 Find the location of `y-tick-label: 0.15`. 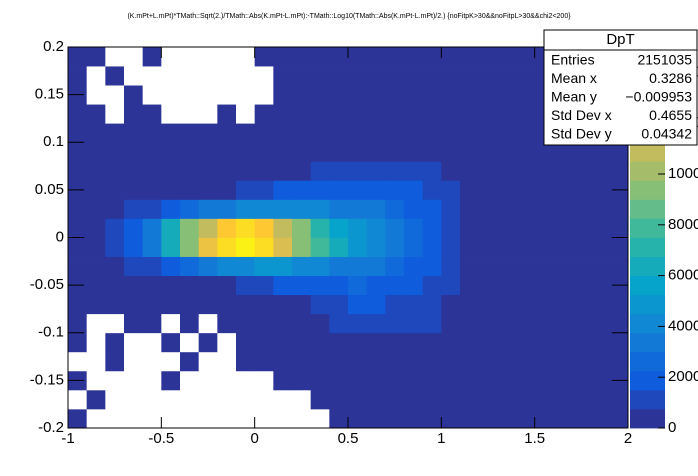

y-tick-label: 0.15 is located at coordinates (49, 94).